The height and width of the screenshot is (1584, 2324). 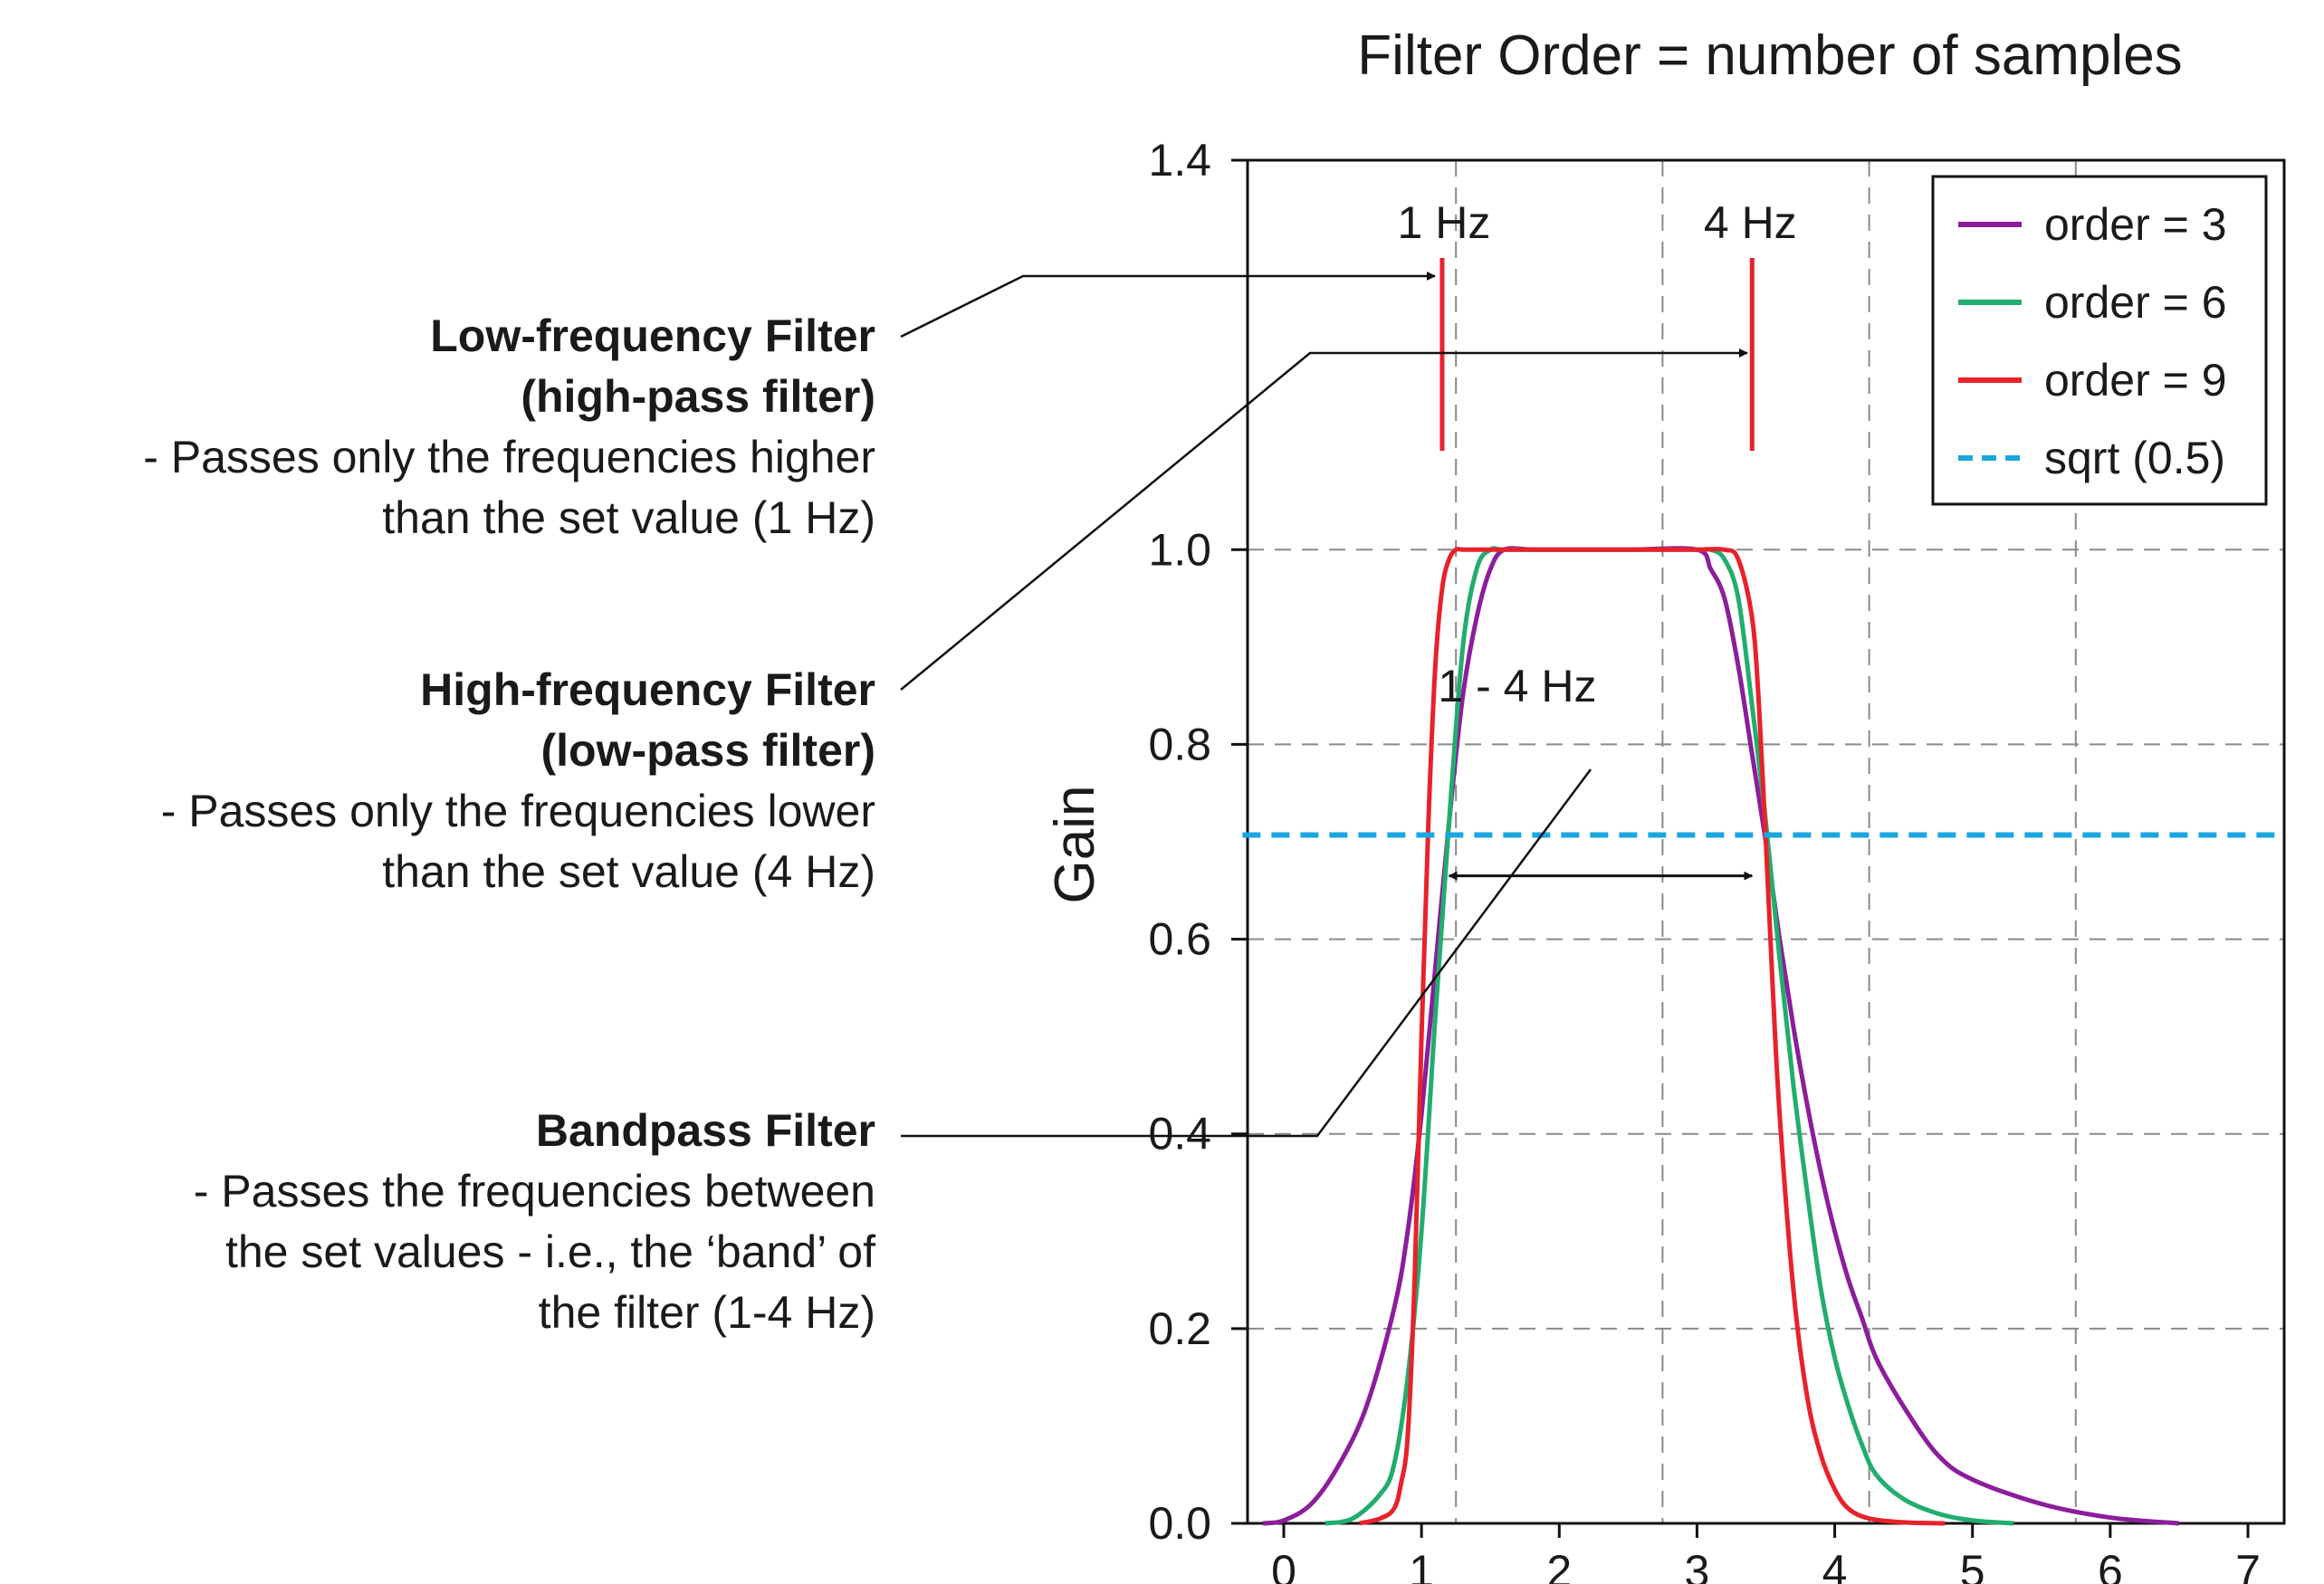 I want to click on legend-label: sqrt (0.5), so click(x=2134, y=458).